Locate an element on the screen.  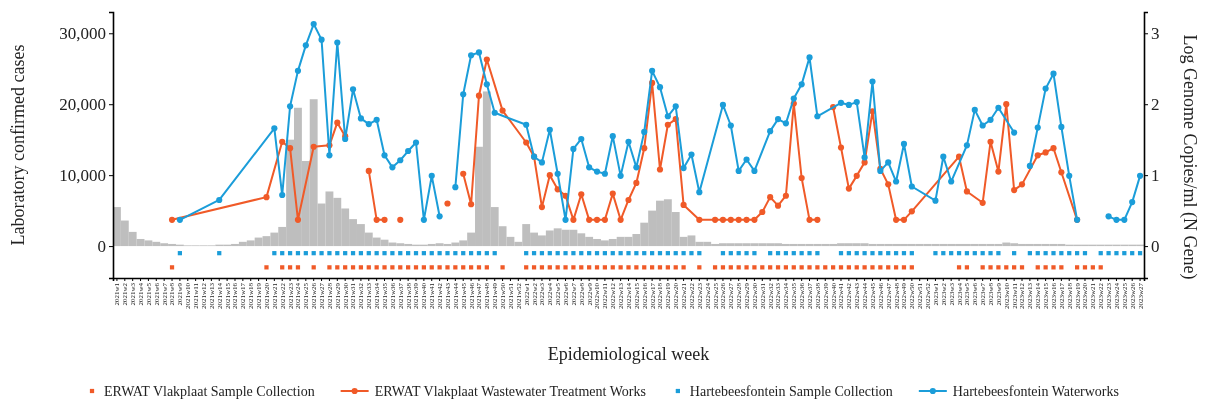
legend-label: ERWAT Vlakplaat Wastewater Treatment Works is located at coordinates (510, 391).